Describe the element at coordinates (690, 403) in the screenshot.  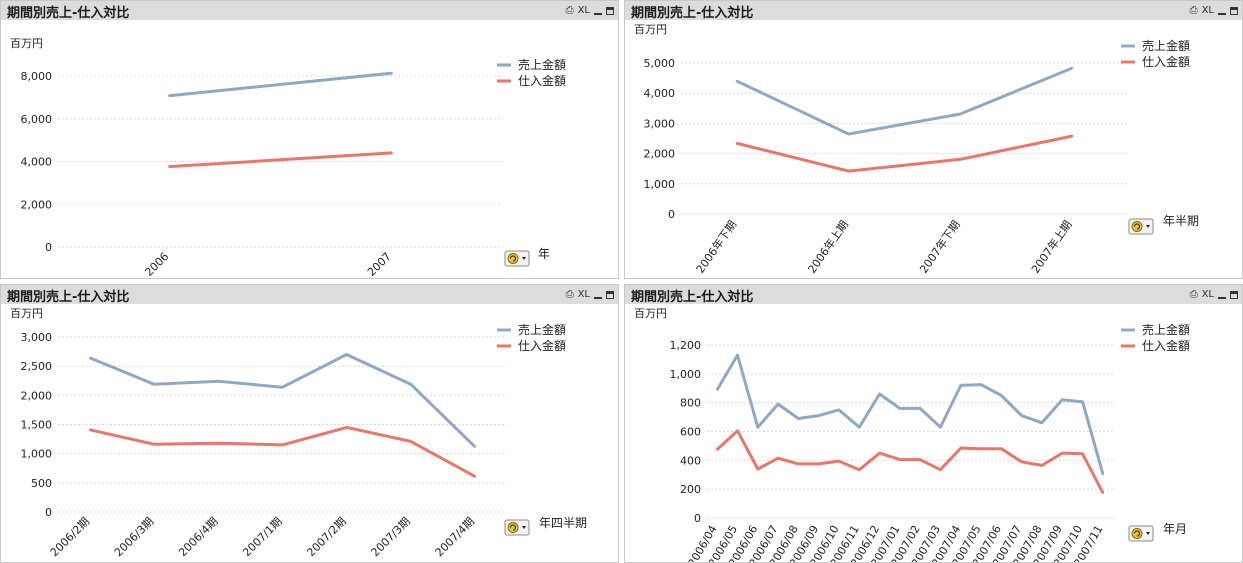
I see `y-tick-label: 800` at that location.